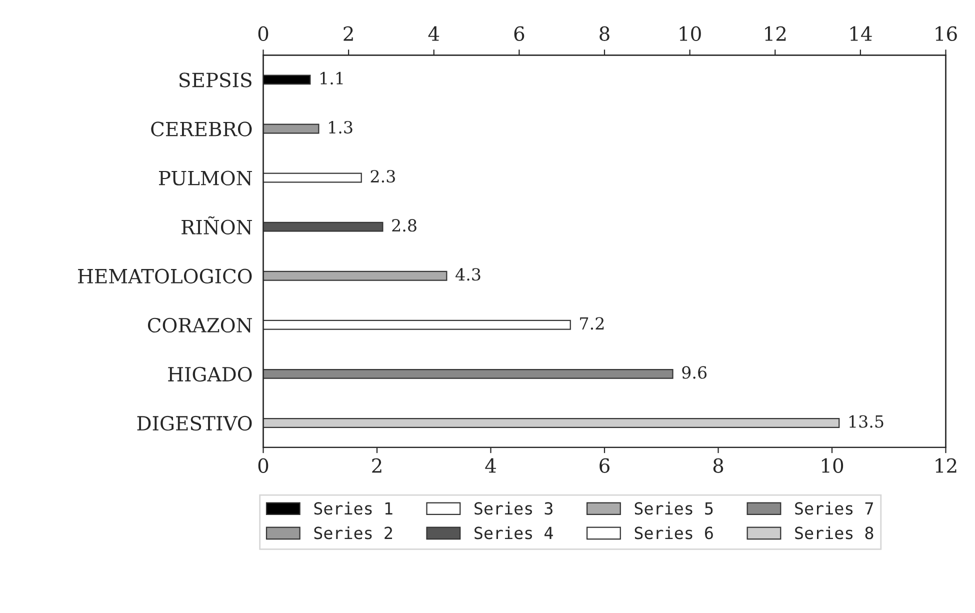 This screenshot has height=613, width=975. Describe the element at coordinates (718, 465) in the screenshot. I see `x-tick-label: 8` at that location.